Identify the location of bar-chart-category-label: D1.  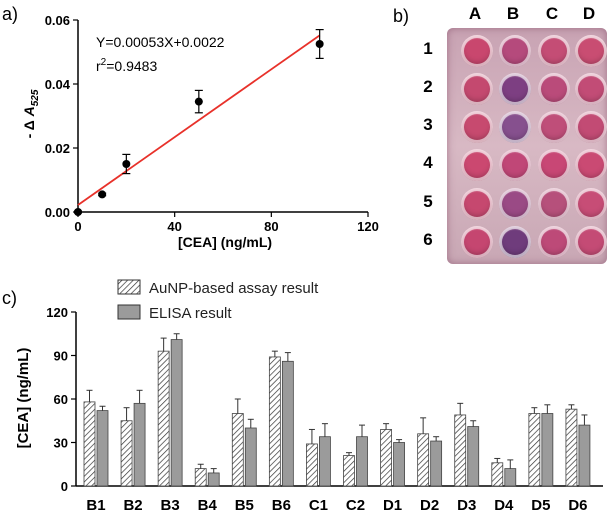
(392, 505).